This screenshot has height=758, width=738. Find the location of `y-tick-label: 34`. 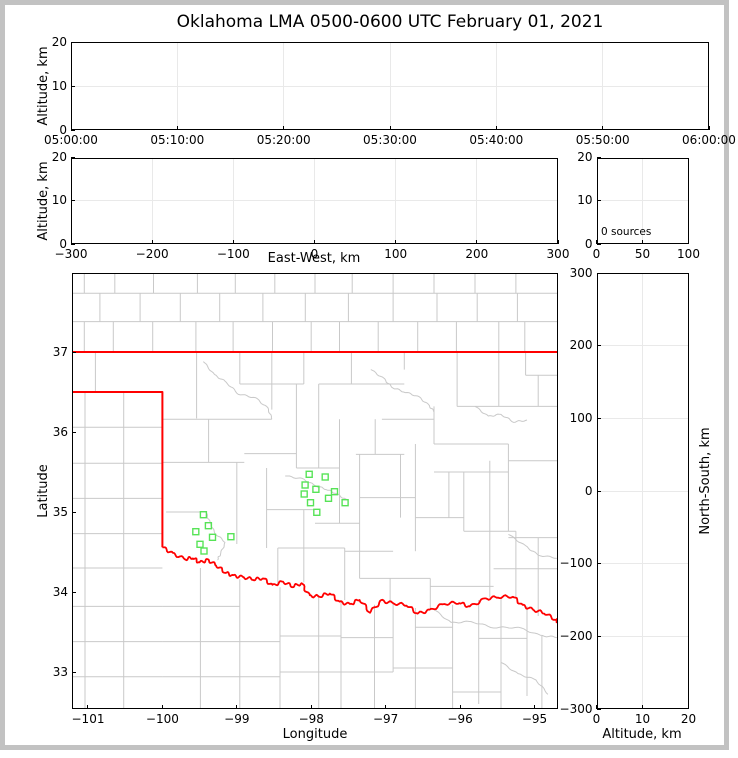

y-tick-label: 34 is located at coordinates (60, 591).